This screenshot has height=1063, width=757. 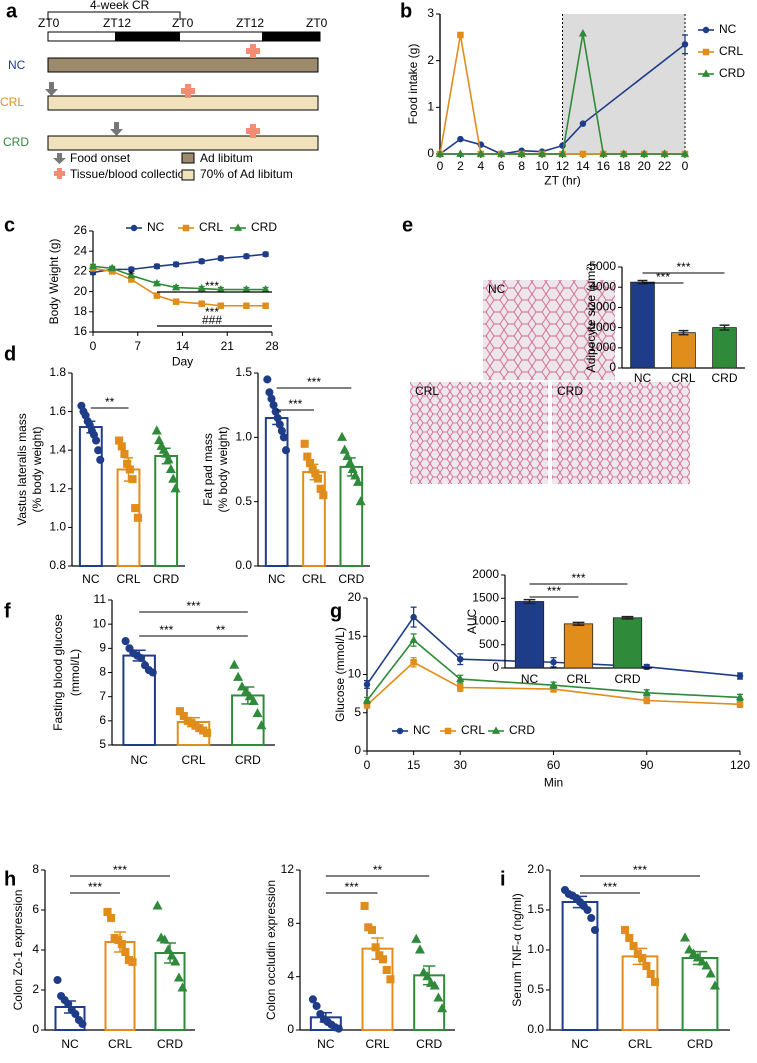 I want to click on x-tick-label: 16, so click(x=604, y=166).